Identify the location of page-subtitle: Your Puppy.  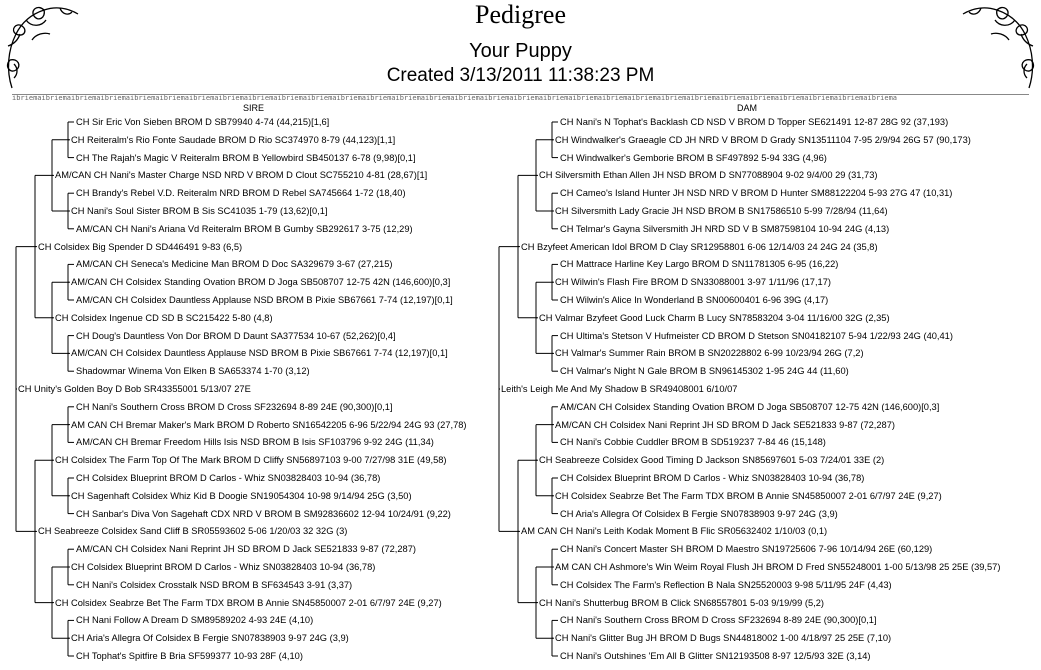
(520, 51).